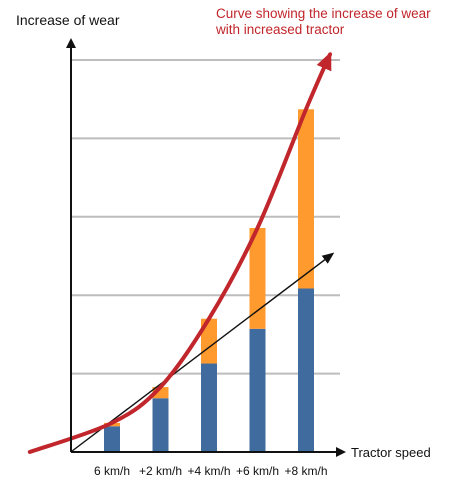 This screenshot has height=480, width=450. Describe the element at coordinates (305, 471) in the screenshot. I see `x-tick-label-5: +8 km/h` at that location.